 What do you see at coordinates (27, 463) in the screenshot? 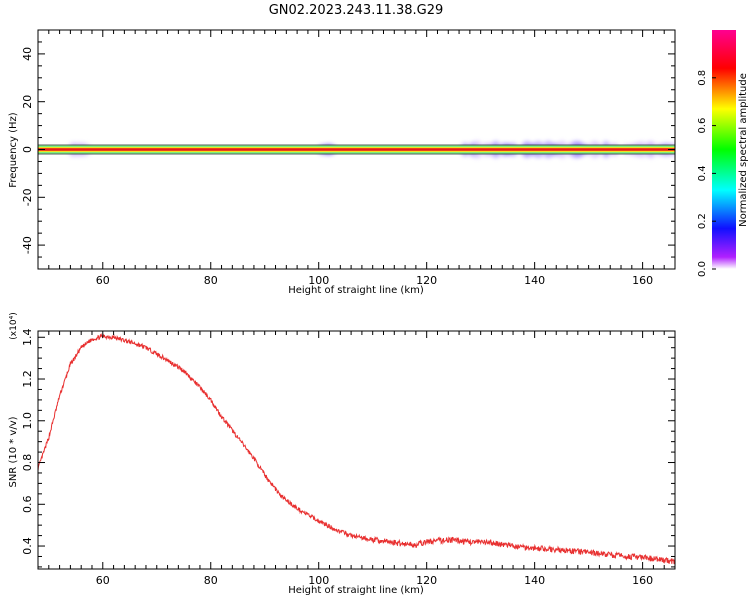
I see `snr-y-tick-label: 0.8` at bounding box center [27, 463].